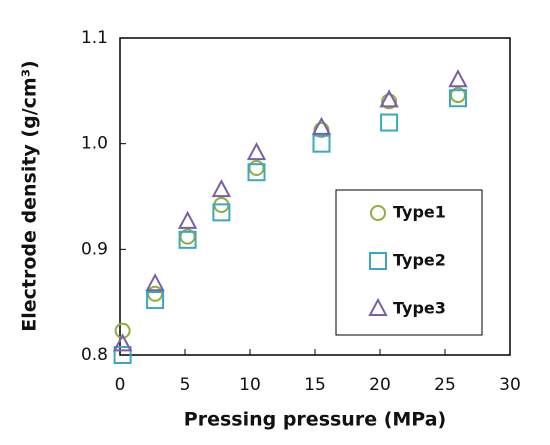 Image resolution: width=550 pixels, height=445 pixels. Describe the element at coordinates (419, 260) in the screenshot. I see `legend-label: Type2` at that location.